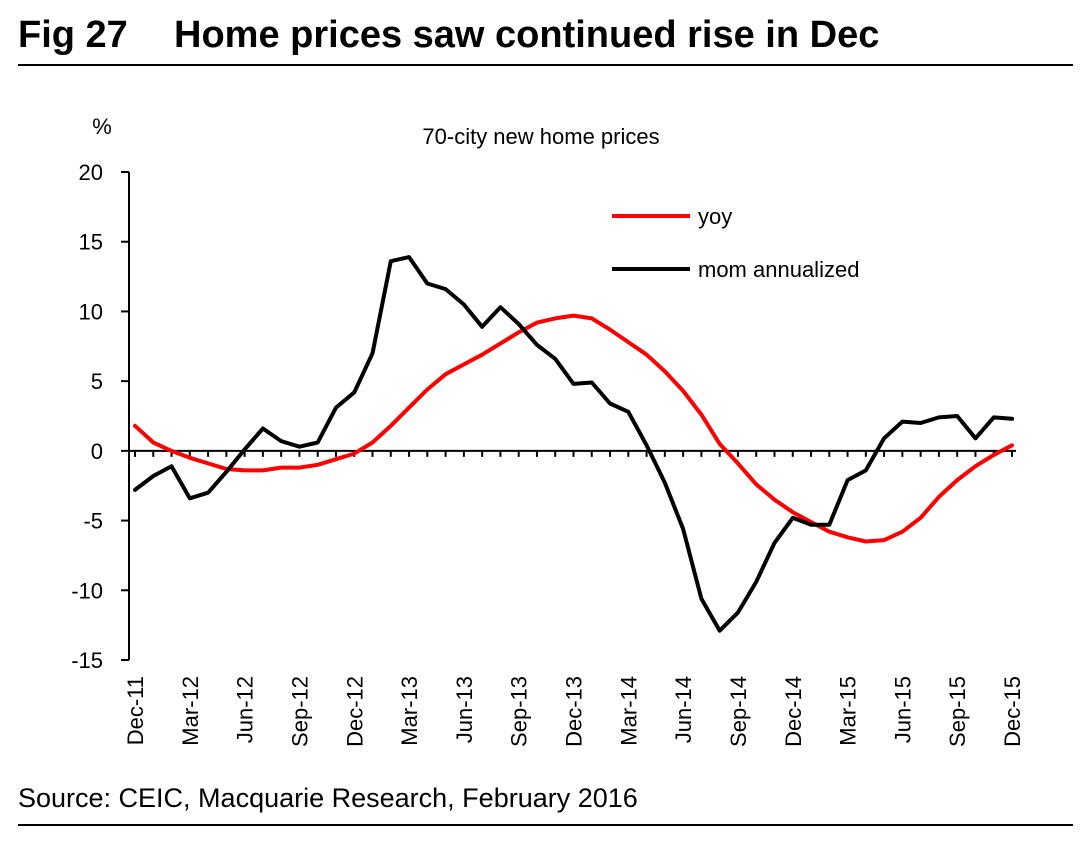  What do you see at coordinates (87, 660) in the screenshot?
I see `y-tick-label: -15` at bounding box center [87, 660].